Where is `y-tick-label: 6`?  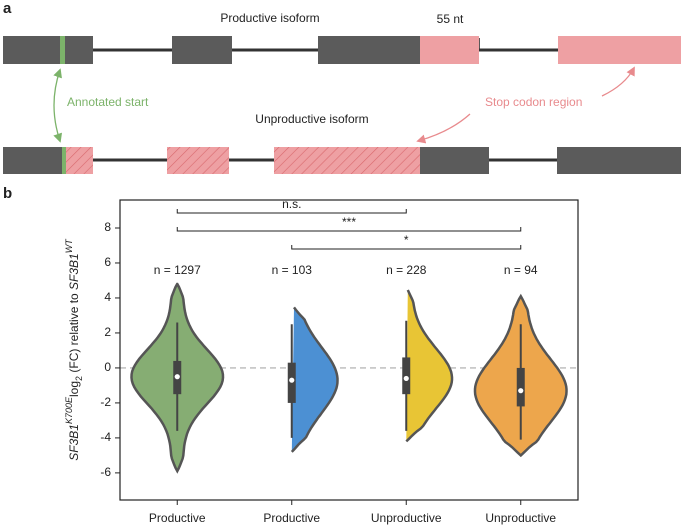
y-tick-label: 6 is located at coordinates (107, 262).